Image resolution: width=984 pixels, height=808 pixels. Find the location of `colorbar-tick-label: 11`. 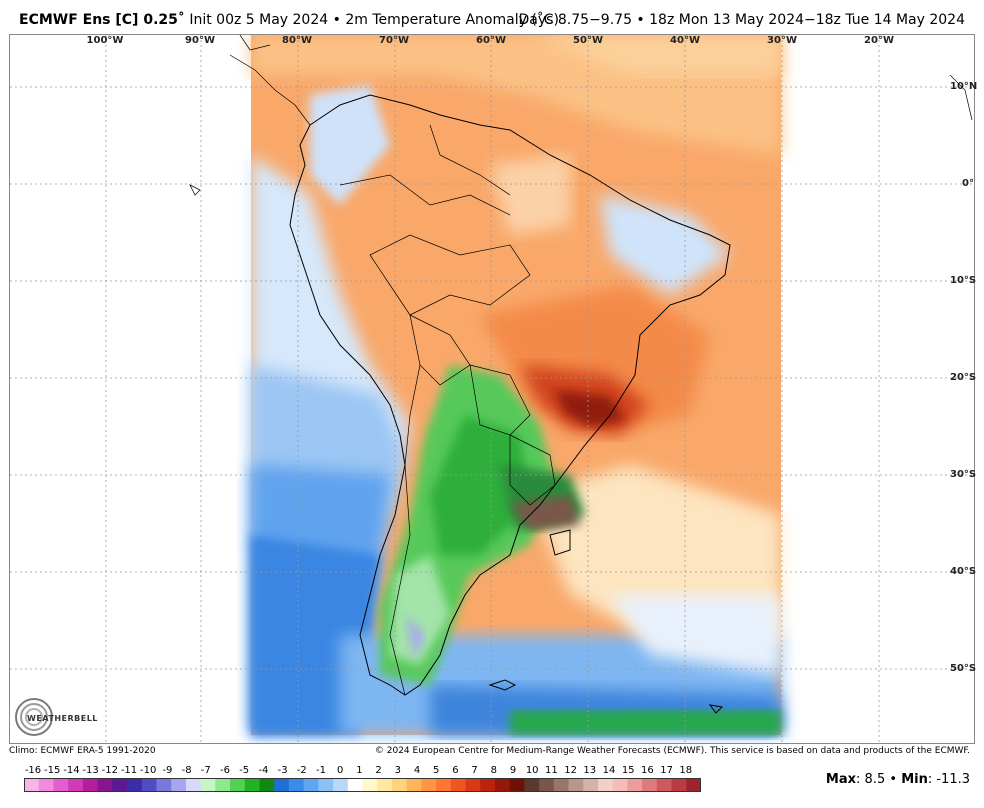

colorbar-tick-label: 11 is located at coordinates (551, 770).